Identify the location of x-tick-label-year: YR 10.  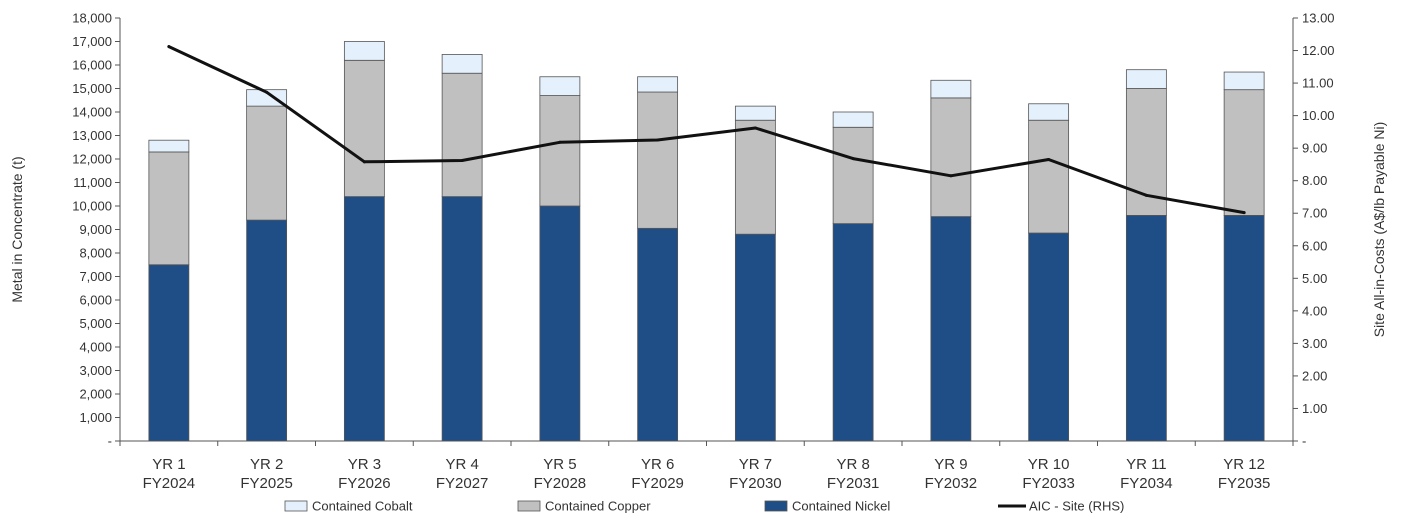
(1049, 464).